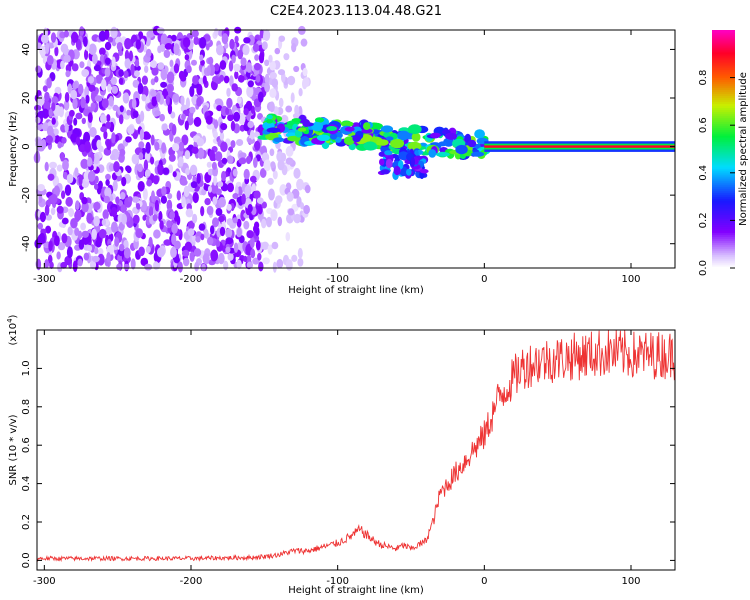 This screenshot has width=750, height=600. Describe the element at coordinates (356, 11) in the screenshot. I see `figure-title: C2E4.2023.113.04.48.G21` at that location.